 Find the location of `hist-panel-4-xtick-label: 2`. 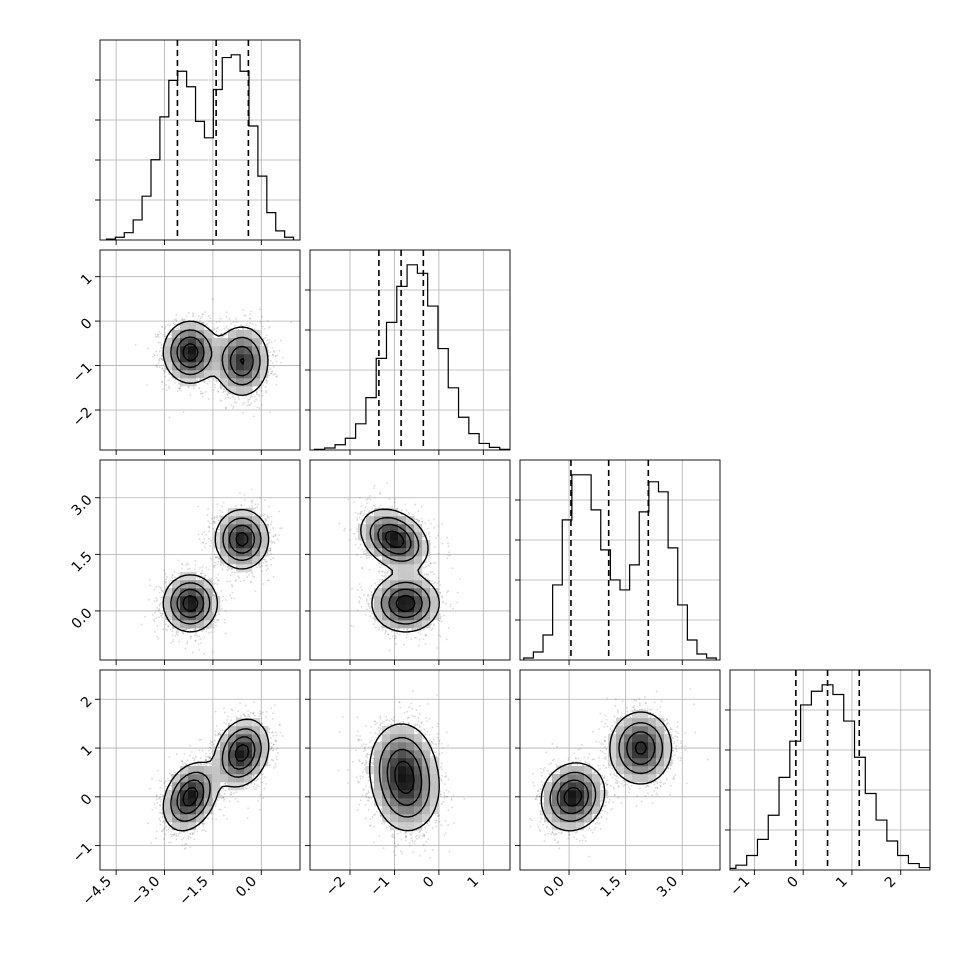

hist-panel-4-xtick-label: 2 is located at coordinates (891, 883).